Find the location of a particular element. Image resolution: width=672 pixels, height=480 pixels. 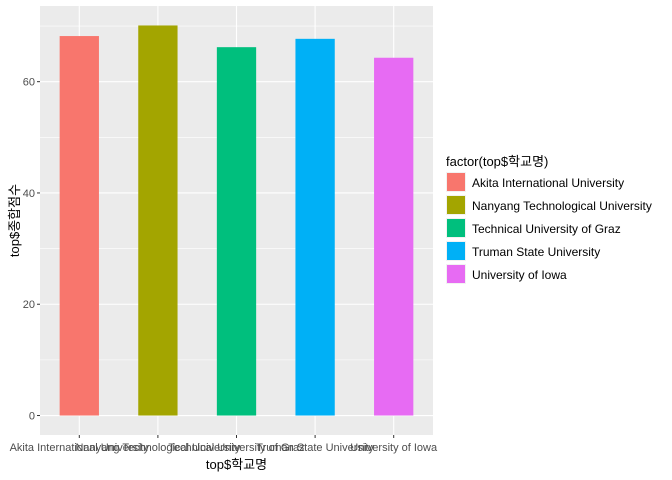

x-tick-label: Technical University of Graz is located at coordinates (236, 448).